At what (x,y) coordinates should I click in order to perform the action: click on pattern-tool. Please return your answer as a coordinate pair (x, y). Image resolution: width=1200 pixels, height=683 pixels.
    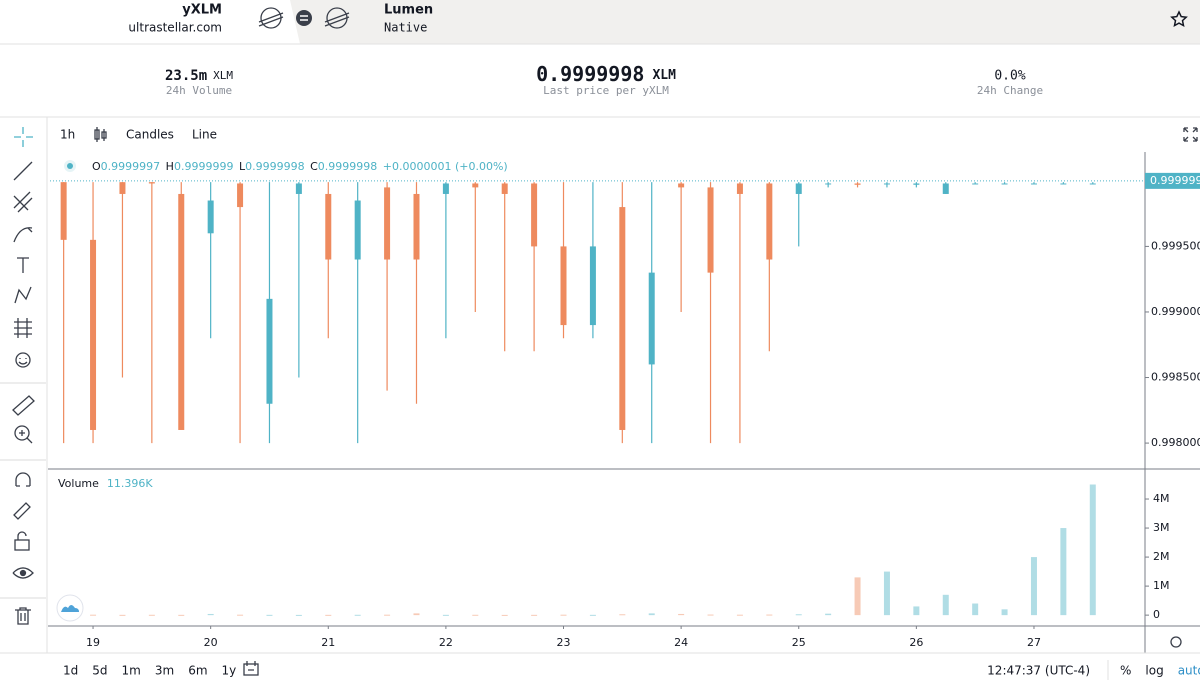
    Looking at the image, I should click on (23, 295).